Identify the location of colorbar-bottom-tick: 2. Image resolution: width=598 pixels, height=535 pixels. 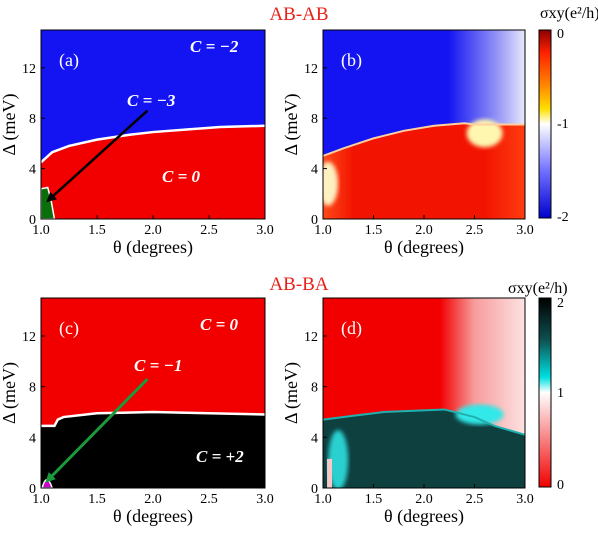
(560, 303).